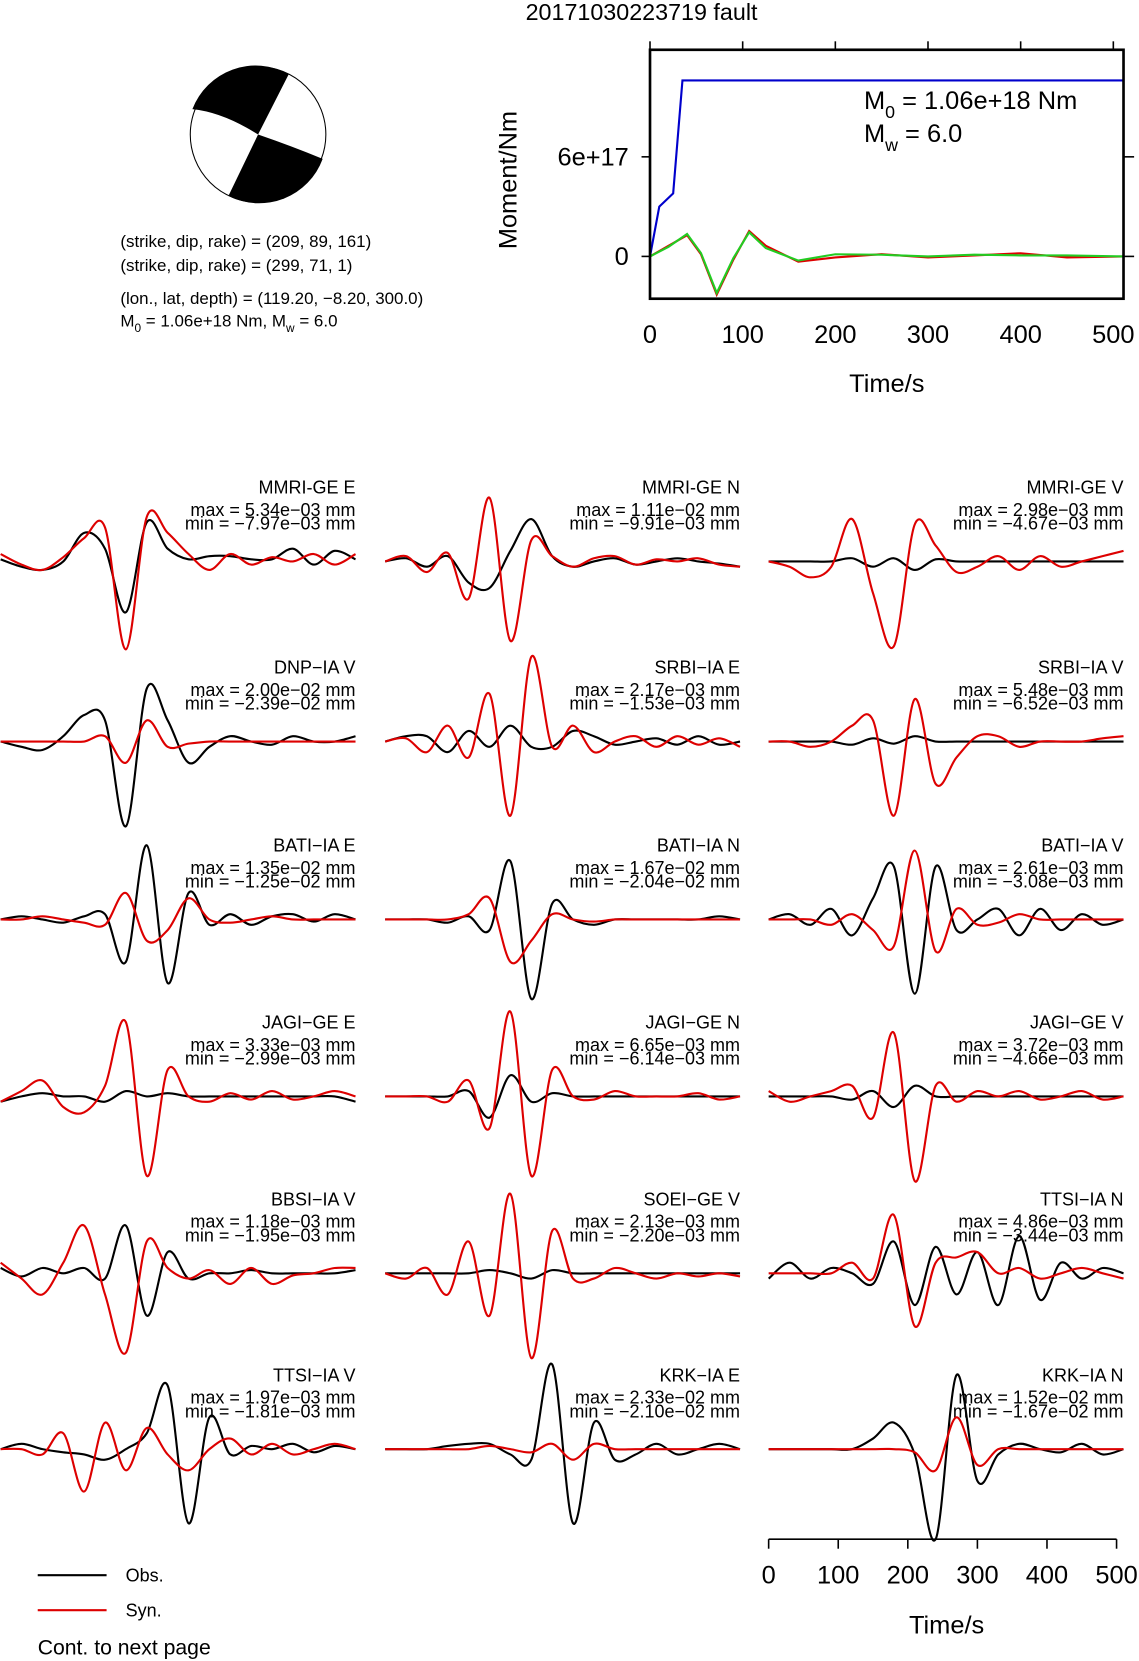  What do you see at coordinates (657, 1398) in the screenshot?
I see `max-label: max = 2.33e−02 mm` at bounding box center [657, 1398].